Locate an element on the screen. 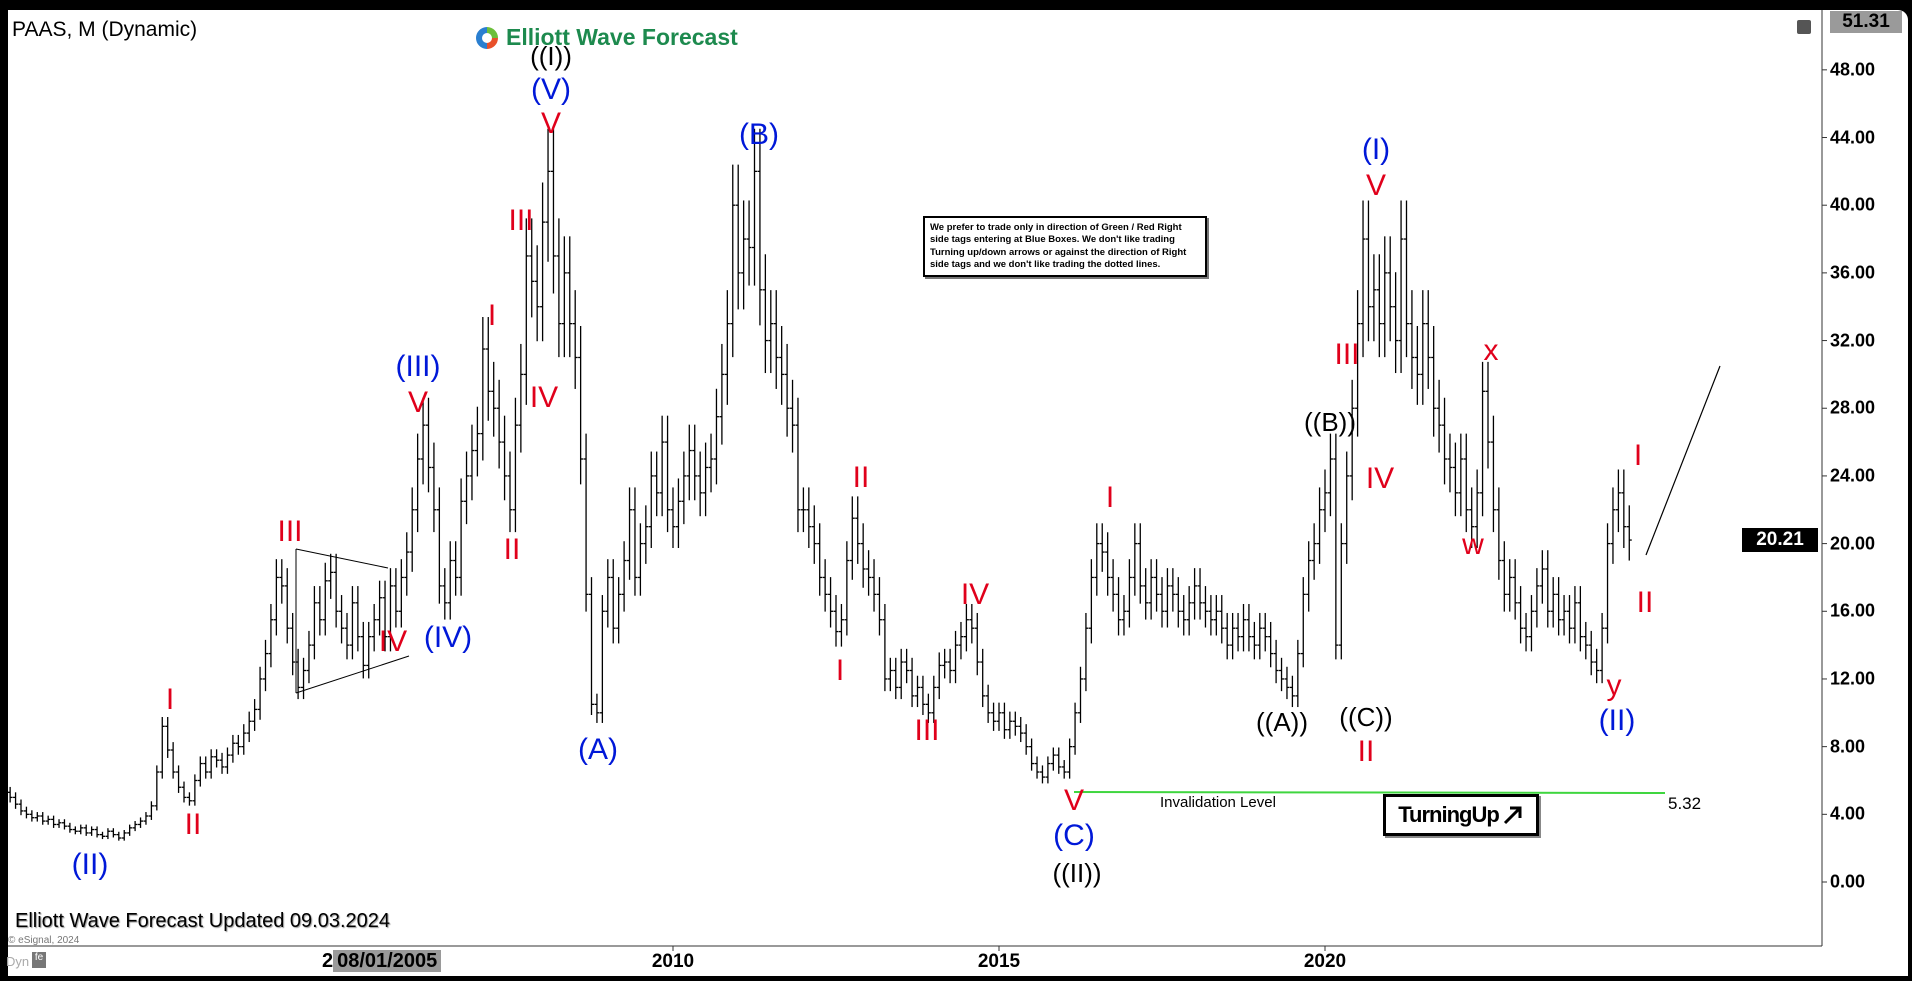 The width and height of the screenshot is (1912, 981). wave-label: (I) is located at coordinates (1376, 149).